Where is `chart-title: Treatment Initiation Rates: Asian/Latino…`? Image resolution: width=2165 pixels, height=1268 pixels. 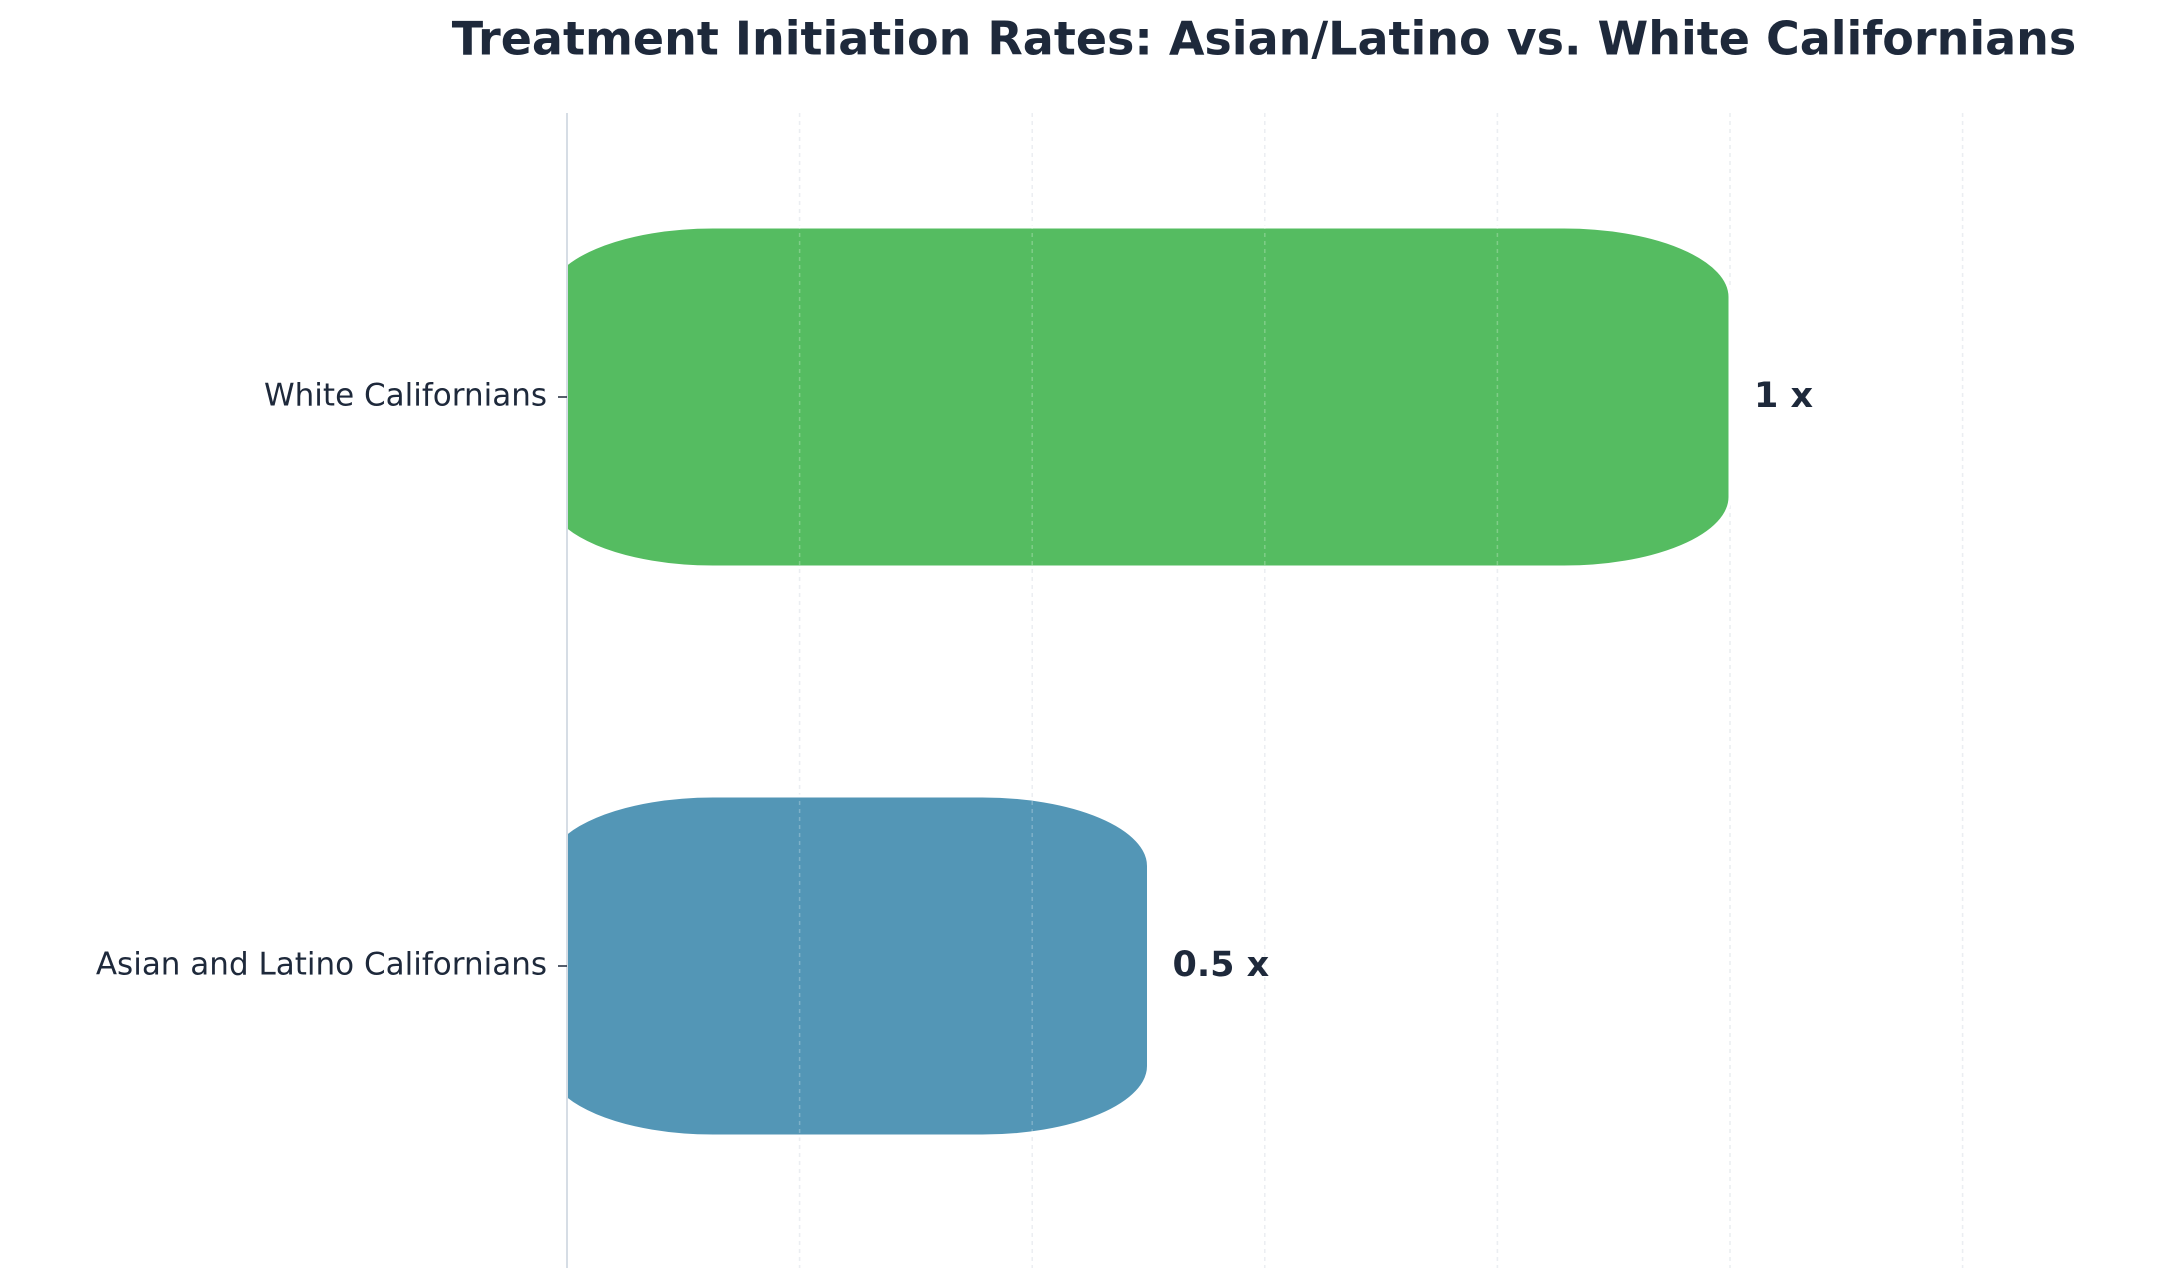 chart-title: Treatment Initiation Rates: Asian/Latino… is located at coordinates (1264, 39).